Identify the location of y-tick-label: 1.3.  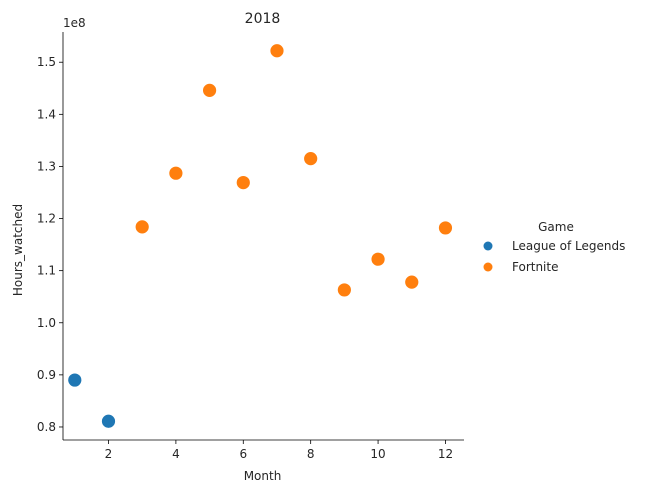
(46, 166).